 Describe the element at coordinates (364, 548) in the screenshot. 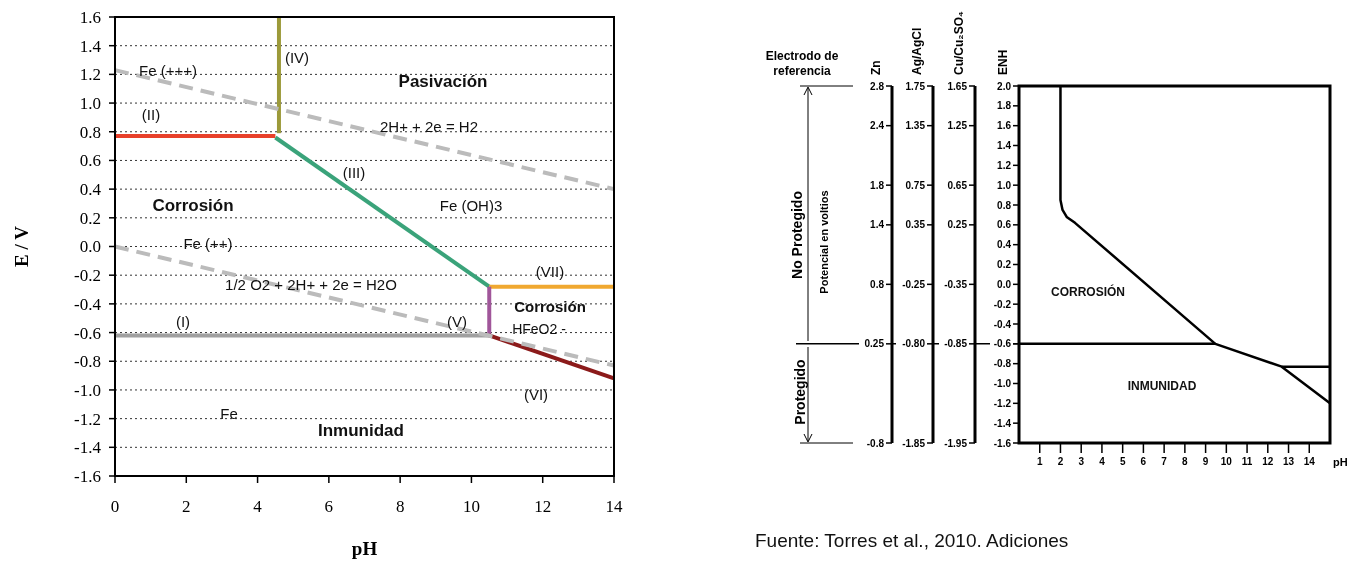

I see `x-axis-title: pH` at that location.